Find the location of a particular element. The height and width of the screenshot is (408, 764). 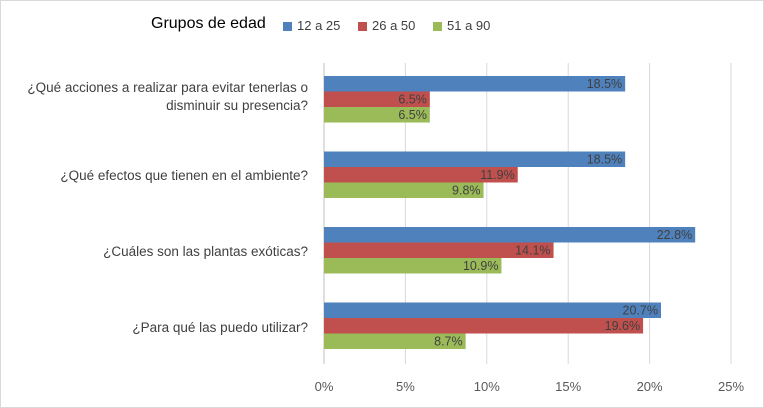

data-label: 8.7% is located at coordinates (448, 342).